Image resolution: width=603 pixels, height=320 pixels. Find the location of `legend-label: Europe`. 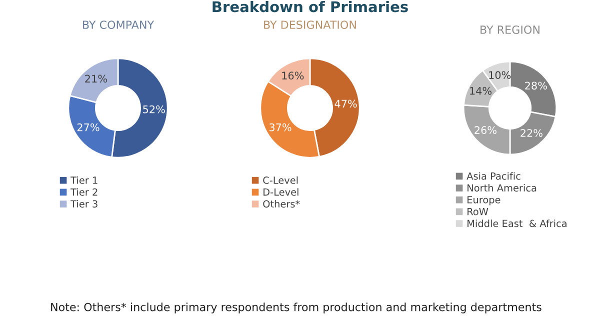

legend-label: Europe is located at coordinates (484, 201).